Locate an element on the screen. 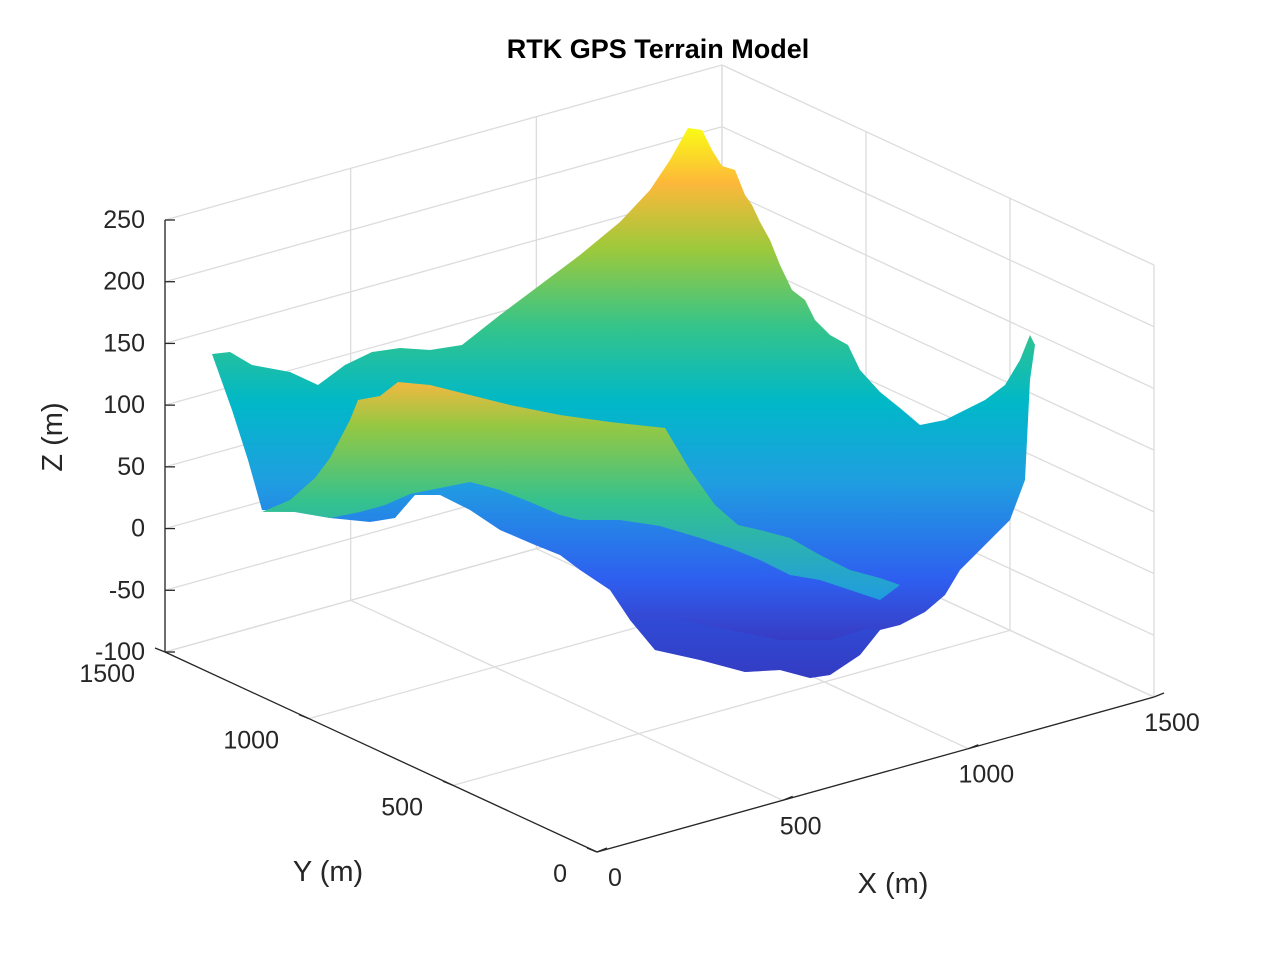 The image size is (1274, 955). y-tick-label: 1000 is located at coordinates (251, 741).